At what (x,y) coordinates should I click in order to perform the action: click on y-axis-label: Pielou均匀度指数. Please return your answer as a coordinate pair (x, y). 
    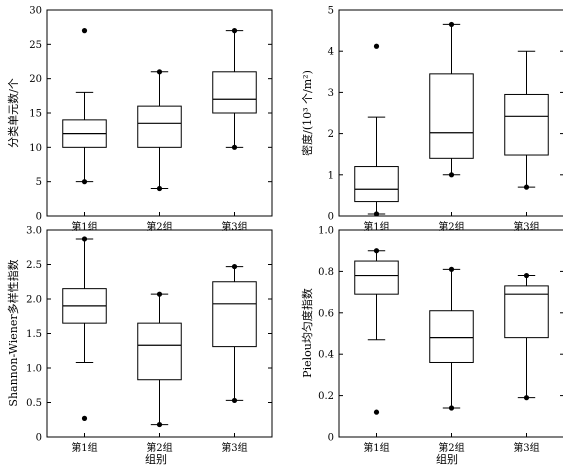
    Looking at the image, I should click on (307, 333).